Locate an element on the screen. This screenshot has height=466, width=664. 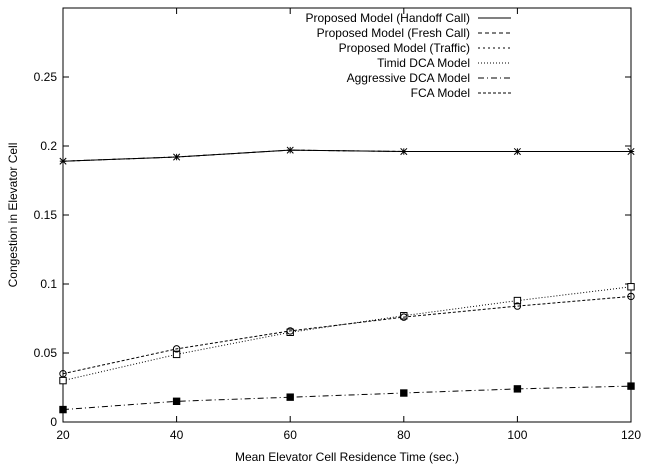
legend-entry-label: Aggressive DCA Model is located at coordinates (408, 78).